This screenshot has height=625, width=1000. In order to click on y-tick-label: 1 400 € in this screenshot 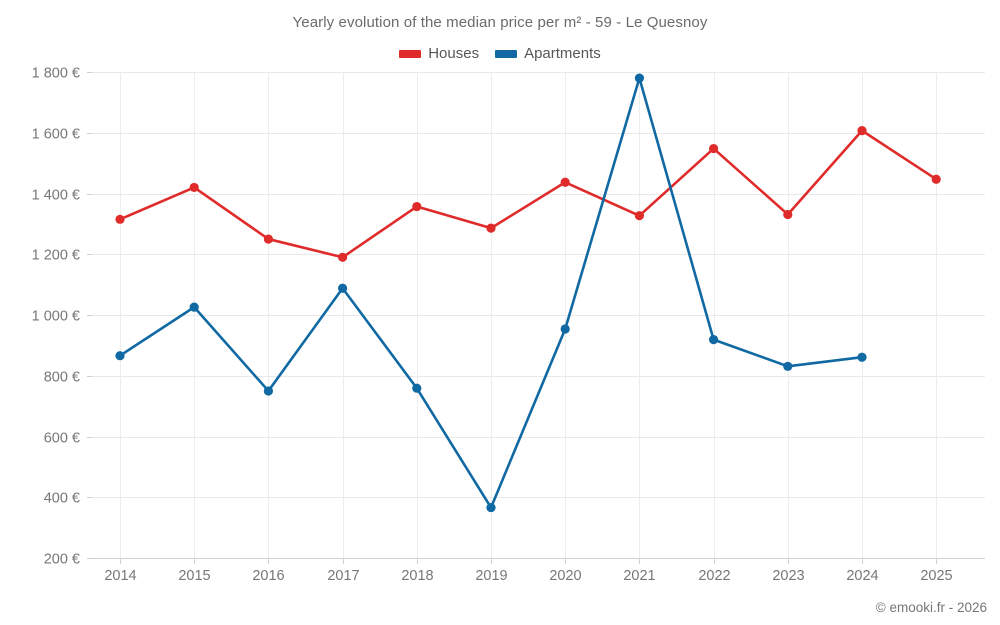, I will do `click(56, 196)`.